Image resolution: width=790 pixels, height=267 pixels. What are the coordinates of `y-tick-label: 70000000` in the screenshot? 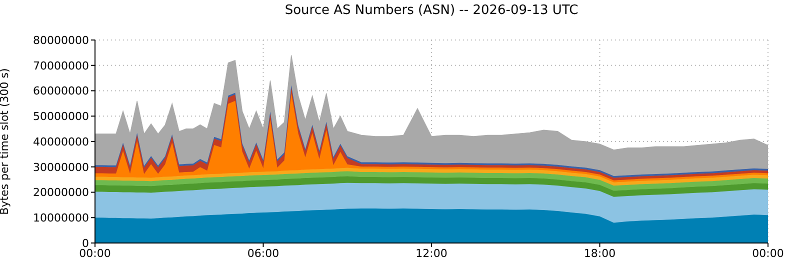 It's located at (61, 65).